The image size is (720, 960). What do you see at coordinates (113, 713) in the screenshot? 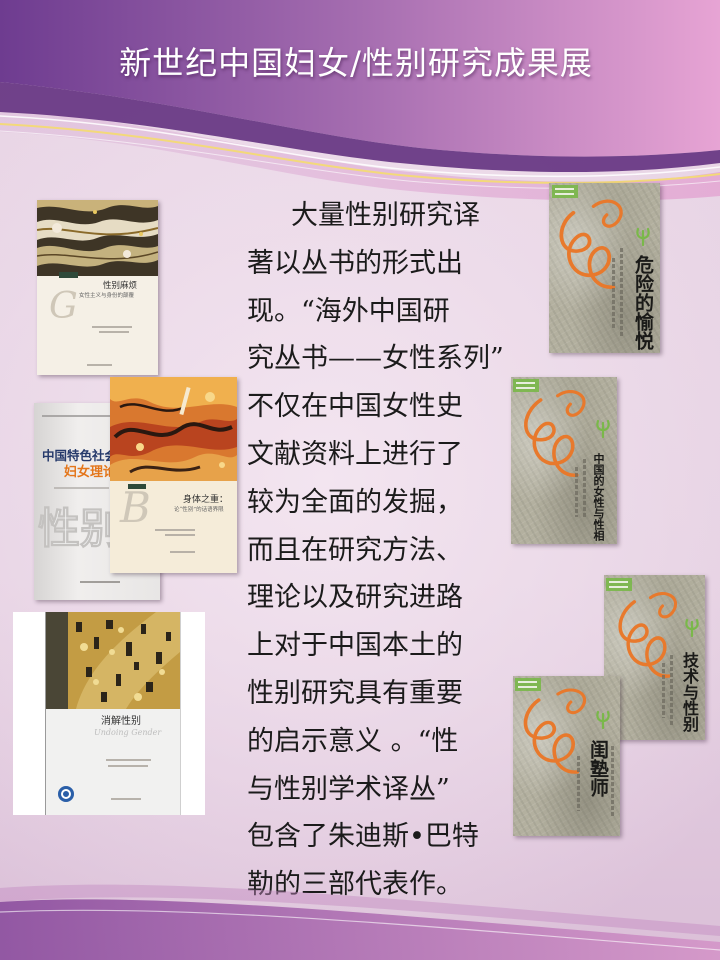
I see `cover-face: 消解性别 Undoing Gender` at bounding box center [113, 713].